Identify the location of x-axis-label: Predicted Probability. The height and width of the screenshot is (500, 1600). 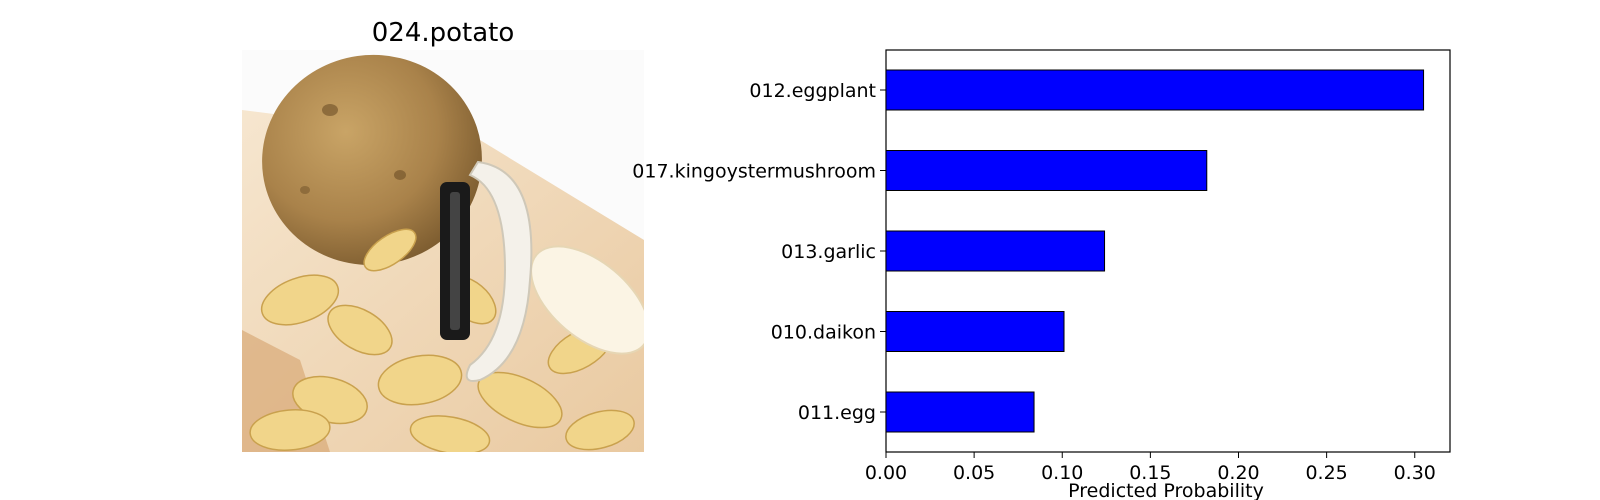
(1166, 490).